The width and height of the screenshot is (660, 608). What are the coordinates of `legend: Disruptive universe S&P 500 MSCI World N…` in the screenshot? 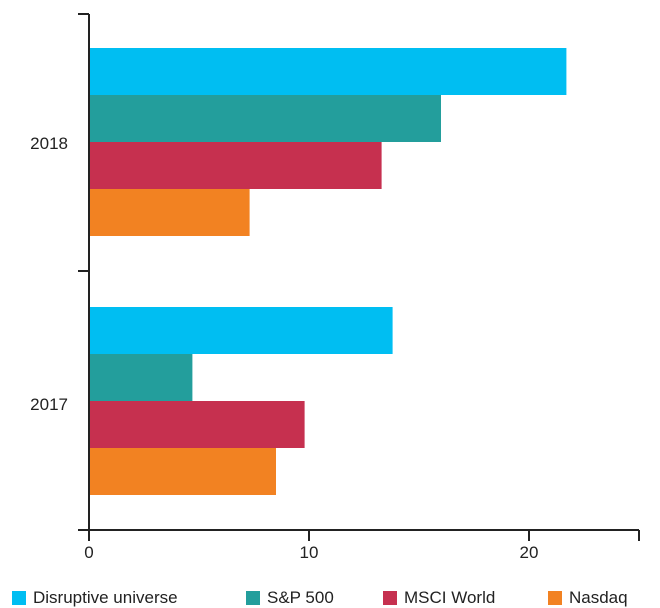 It's located at (330, 598).